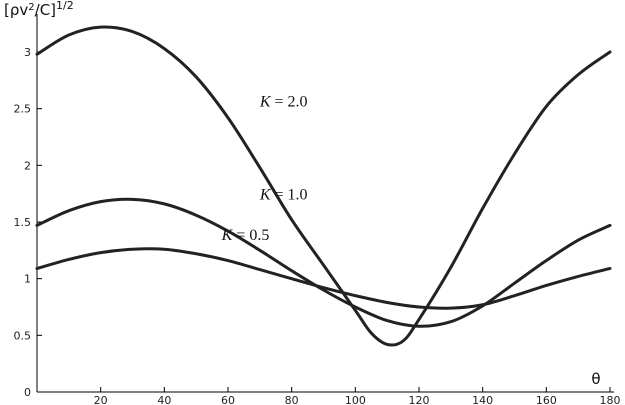  I want to click on x-tick-label: 40, so click(164, 399).